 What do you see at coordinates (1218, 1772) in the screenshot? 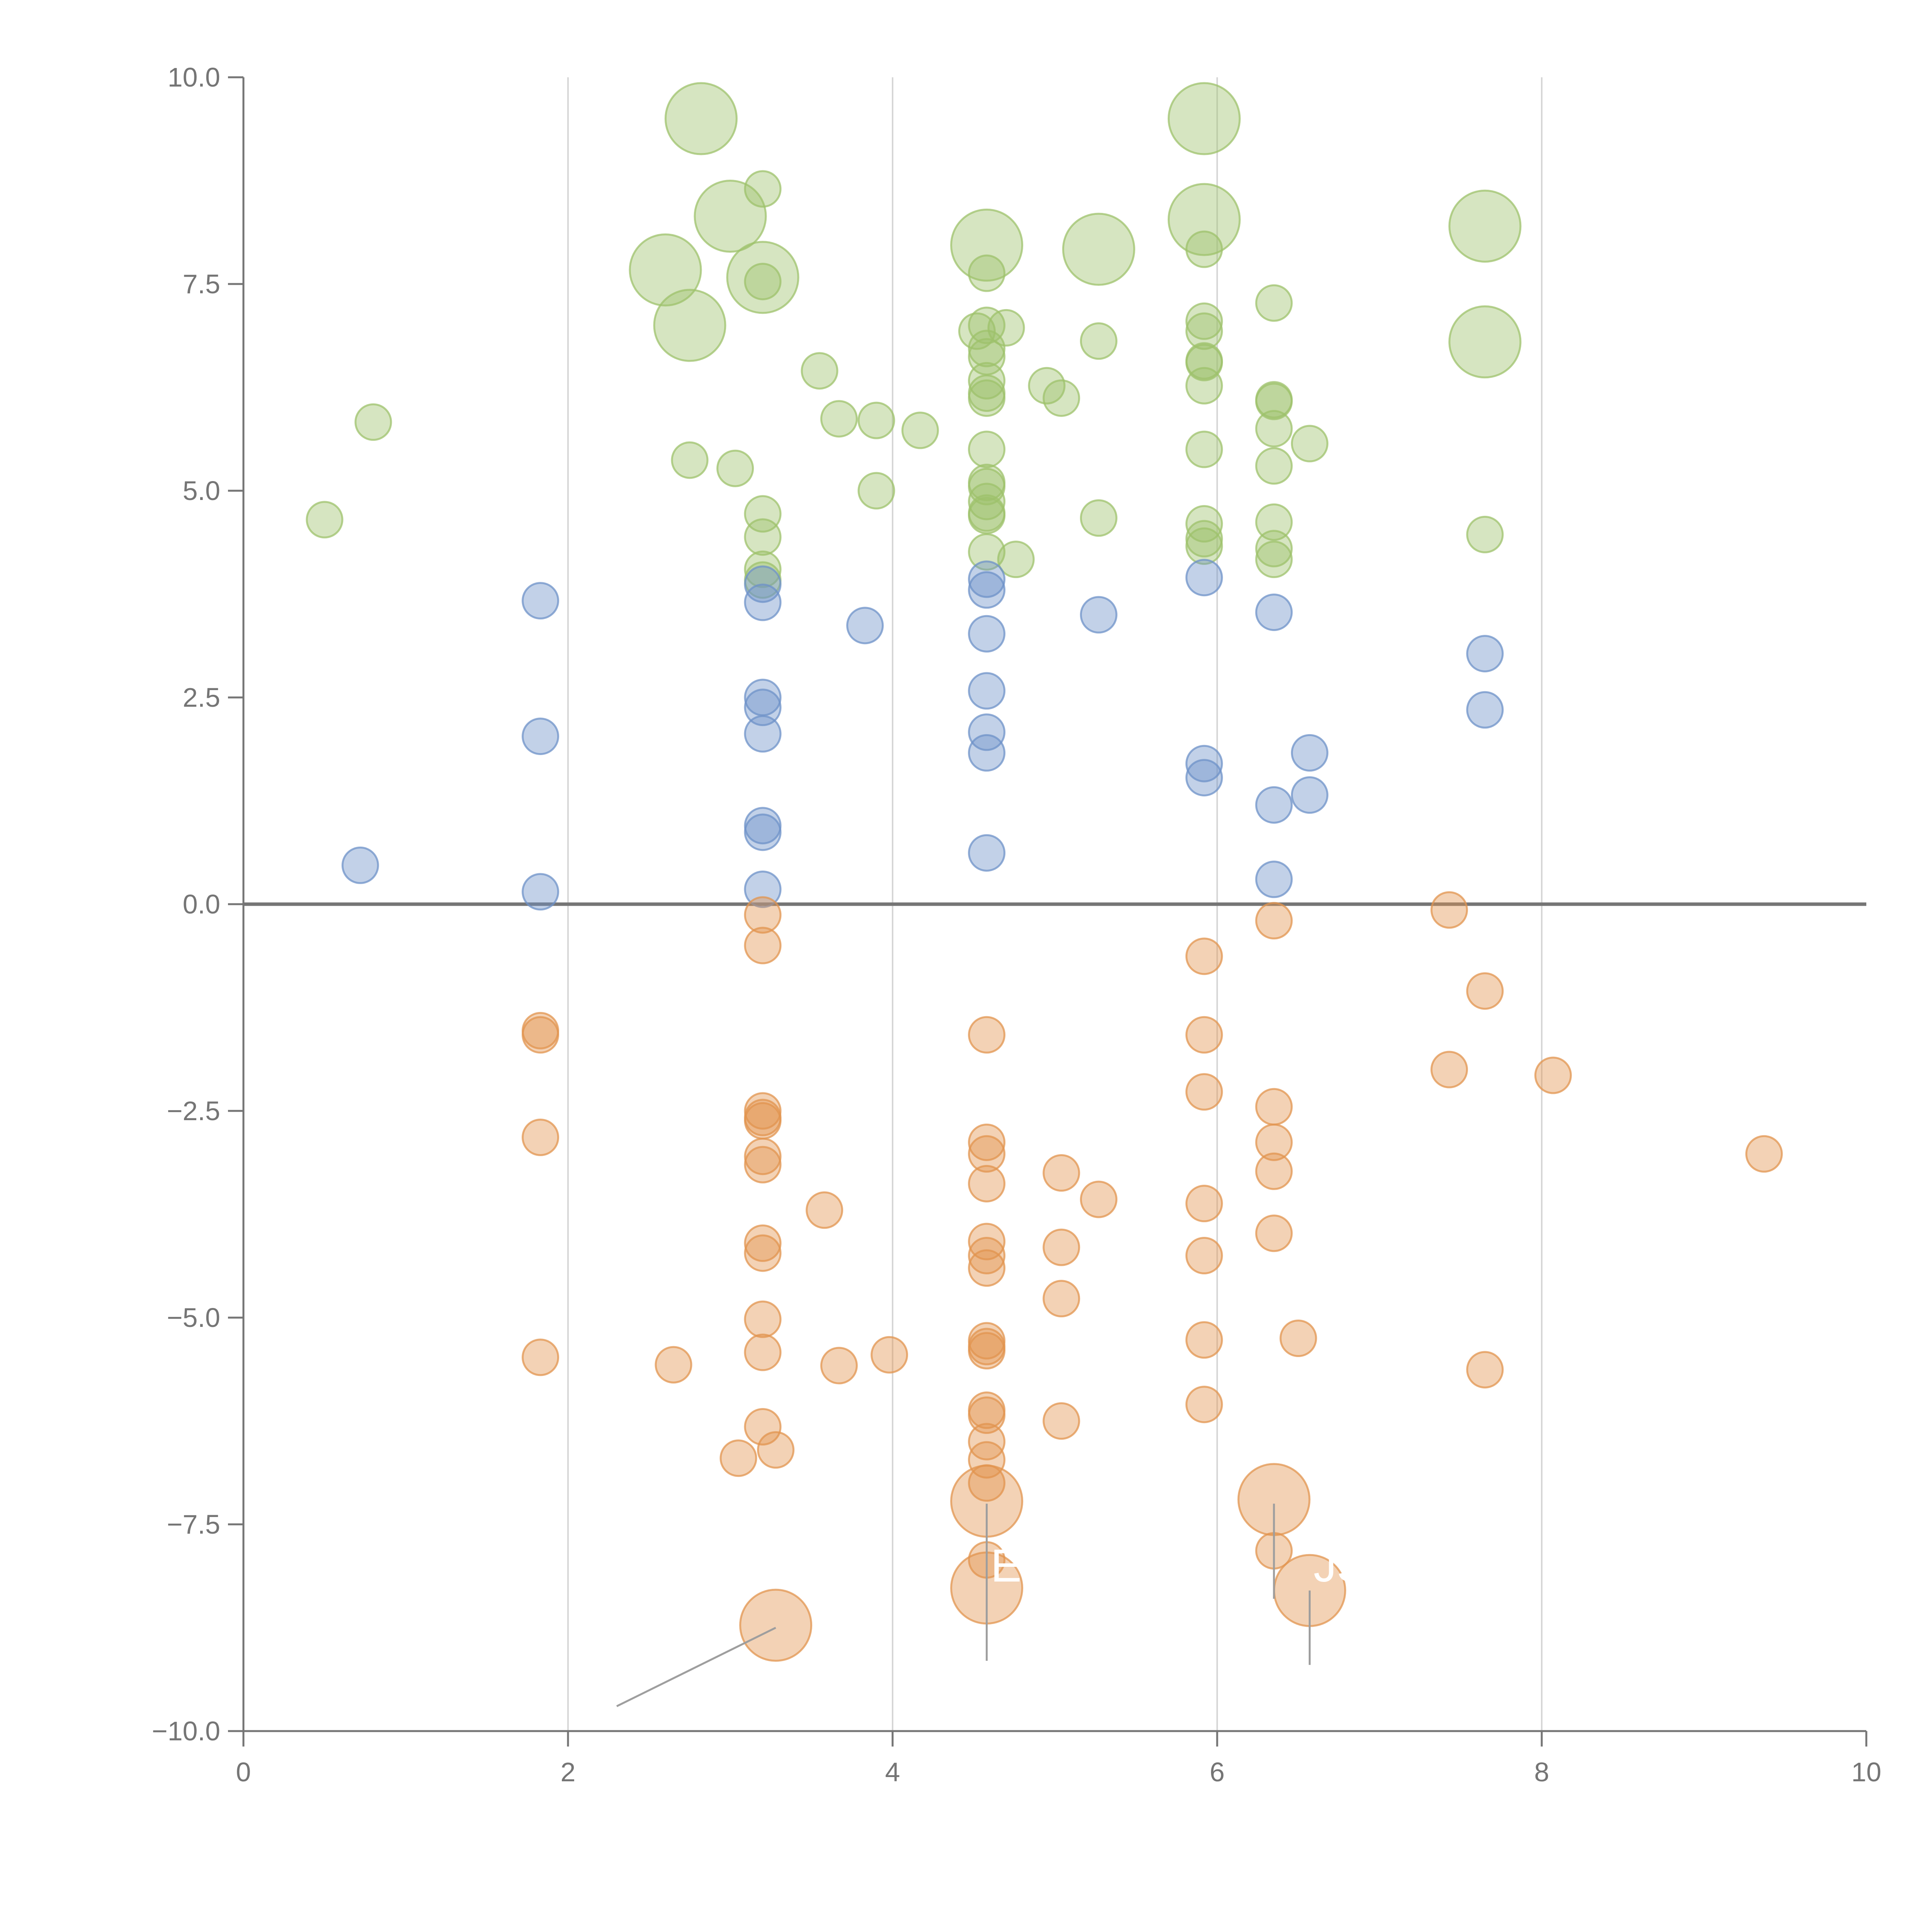
I see `x-tick-label: 6` at bounding box center [1218, 1772].